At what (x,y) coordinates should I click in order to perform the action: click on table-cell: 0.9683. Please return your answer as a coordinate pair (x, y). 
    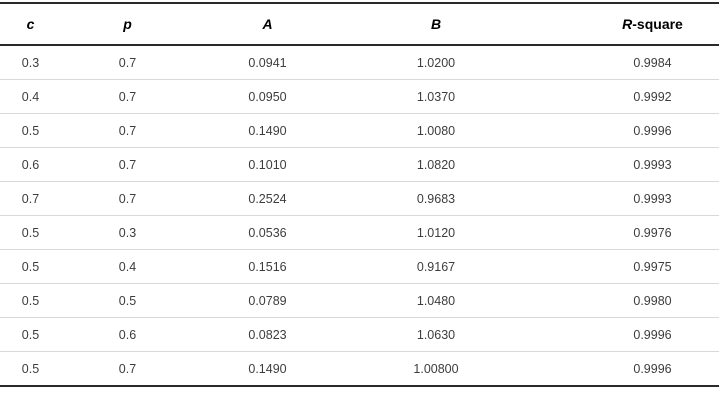
    Looking at the image, I should click on (436, 198).